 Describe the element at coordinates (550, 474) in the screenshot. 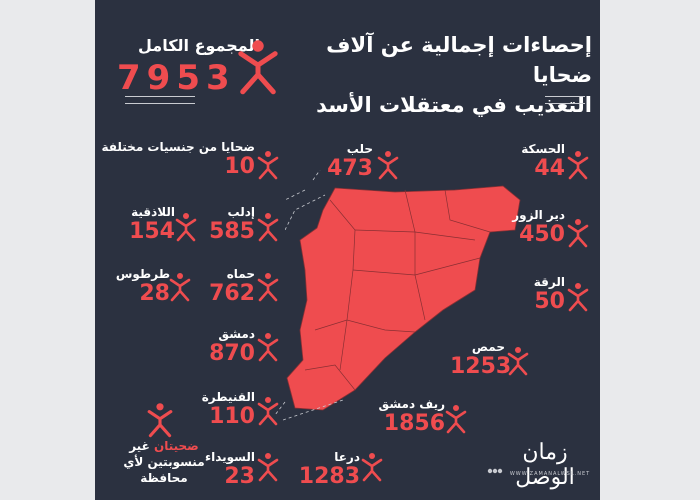

I see `brand-url: WWW.ZAMANALWSL.NET` at that location.